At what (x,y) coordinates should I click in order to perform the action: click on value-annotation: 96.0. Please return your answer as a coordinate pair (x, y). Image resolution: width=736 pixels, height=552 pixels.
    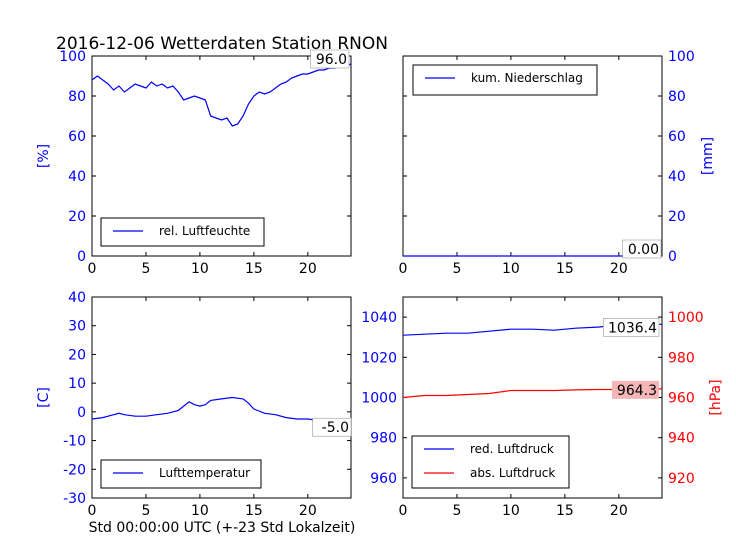
    Looking at the image, I should click on (331, 60).